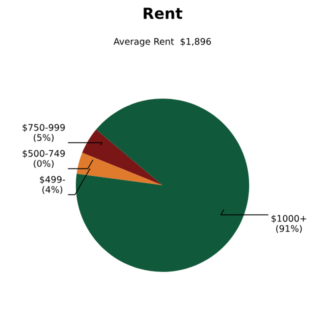 Image resolution: width=325 pixels, height=325 pixels. What do you see at coordinates (52, 190) in the screenshot?
I see `data-label: (4%)` at bounding box center [52, 190].